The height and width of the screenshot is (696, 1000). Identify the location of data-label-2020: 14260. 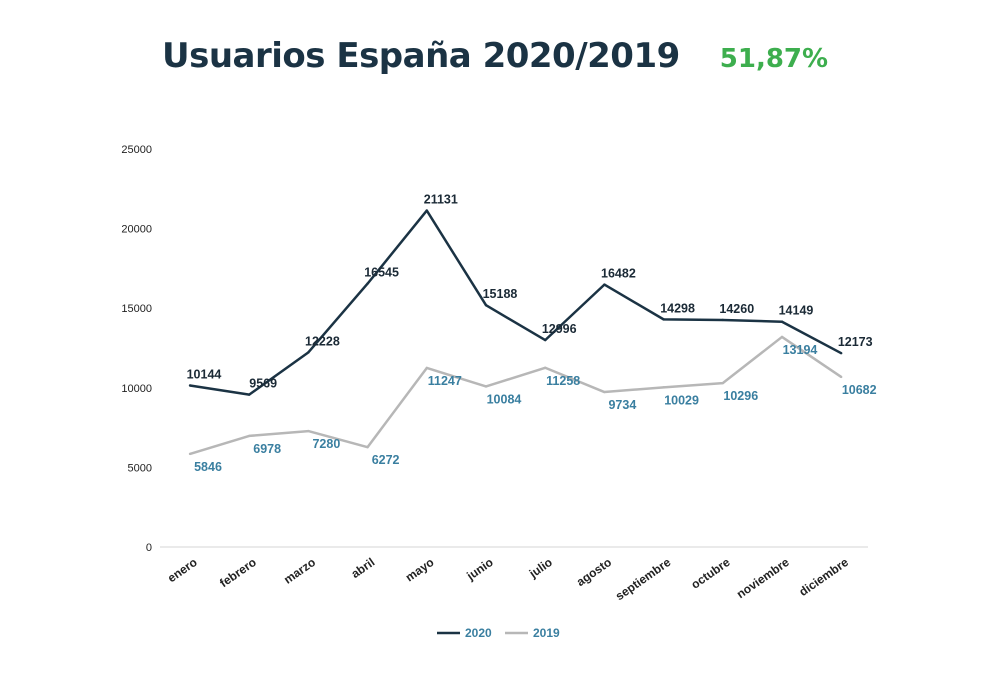
(736, 309).